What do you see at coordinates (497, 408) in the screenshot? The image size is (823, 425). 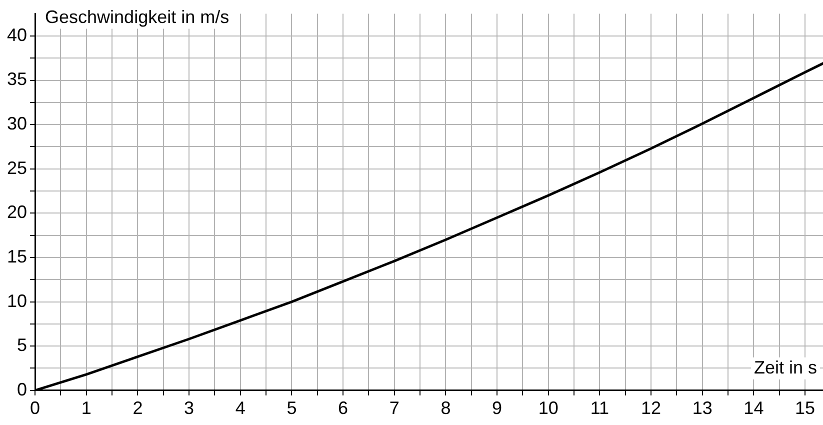 I see `x-tick-label: 9` at bounding box center [497, 408].